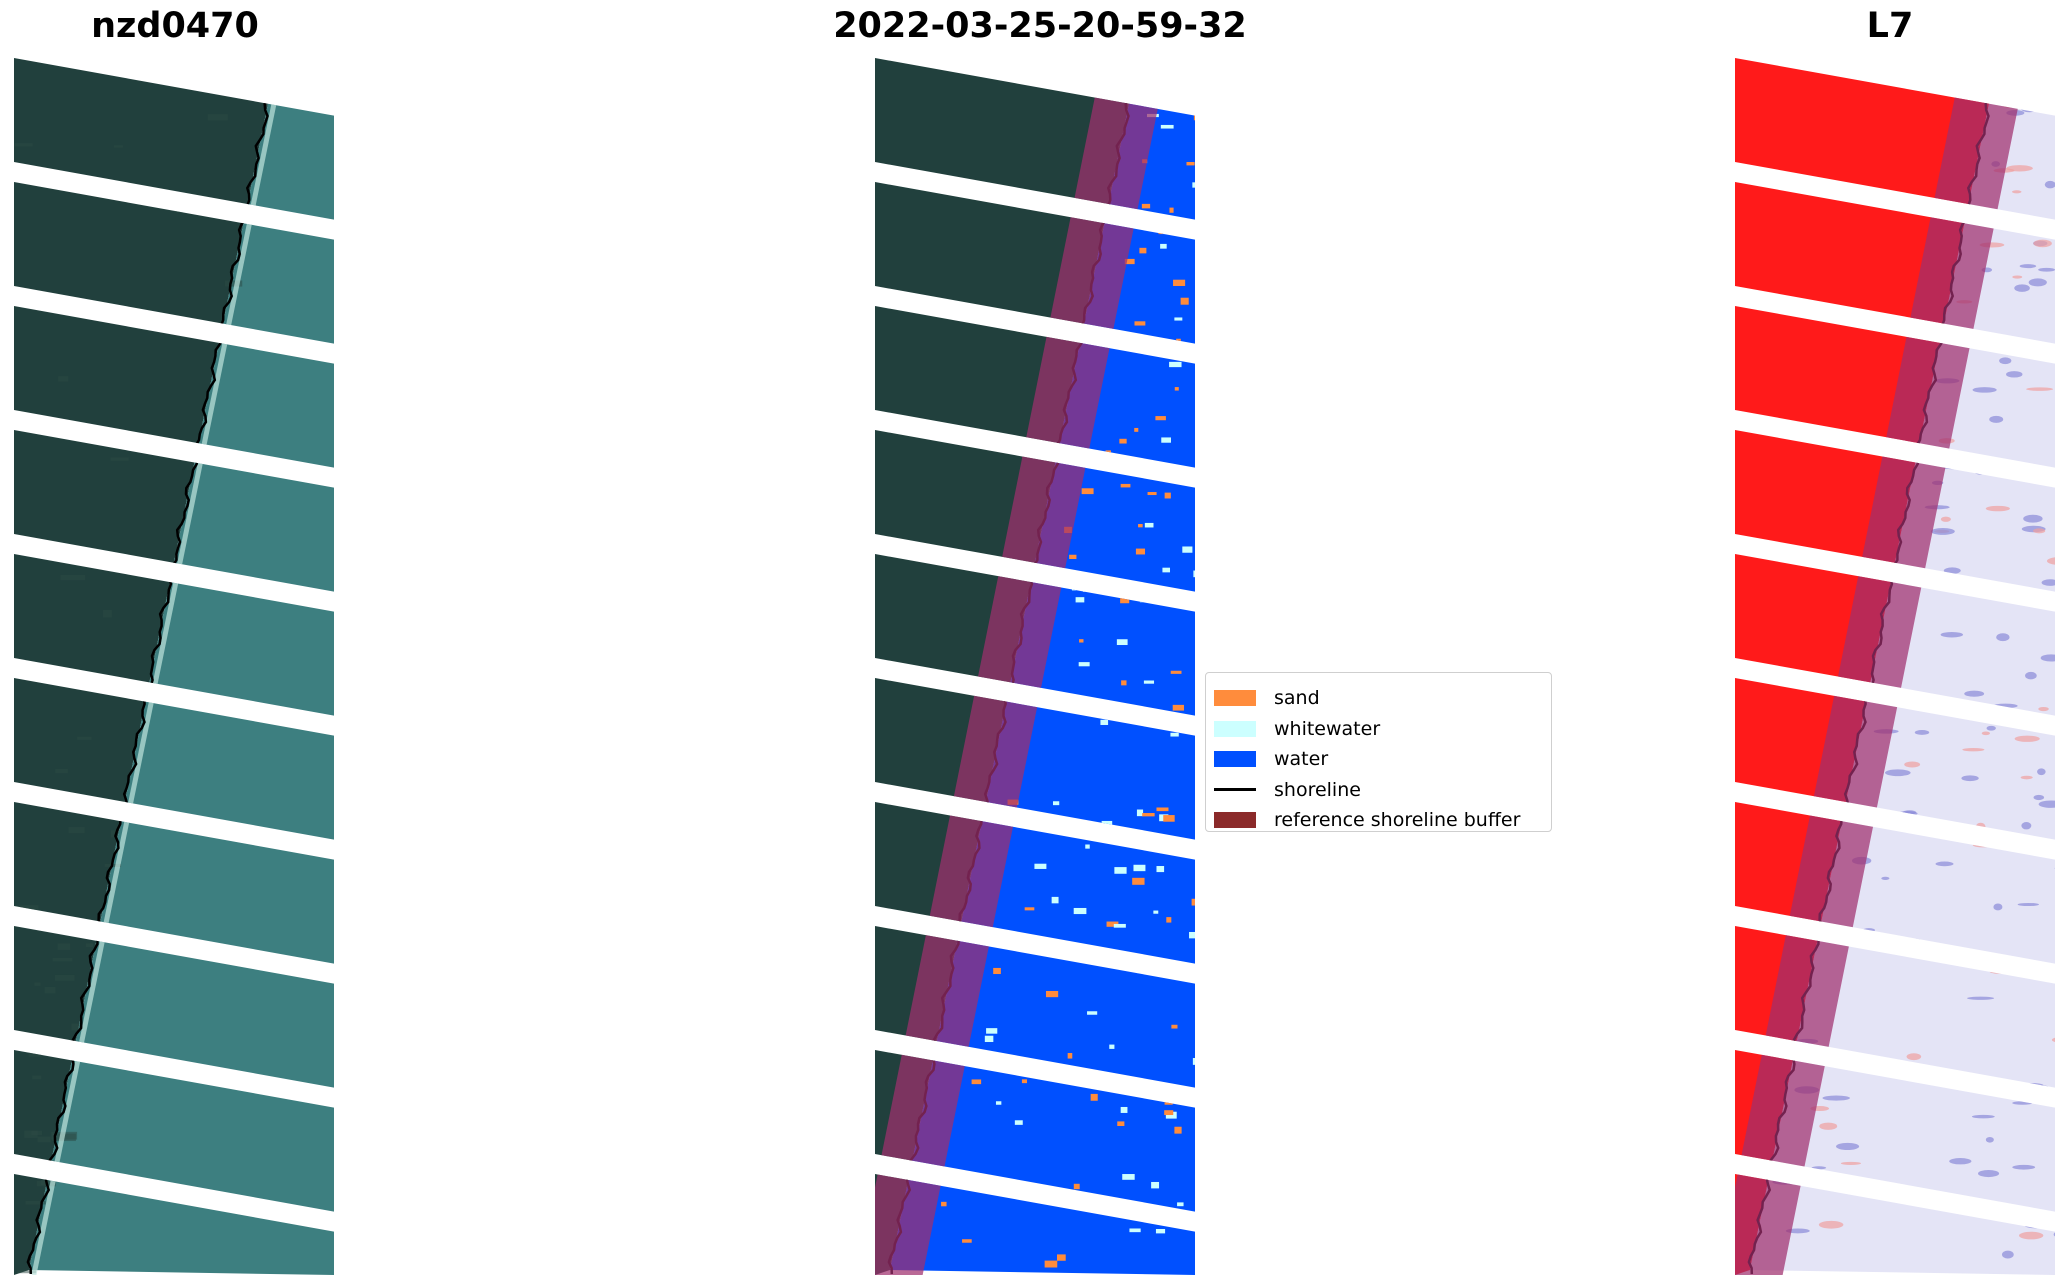 This screenshot has width=2063, height=1283. I want to click on class-buffer, so click(1022, 666).